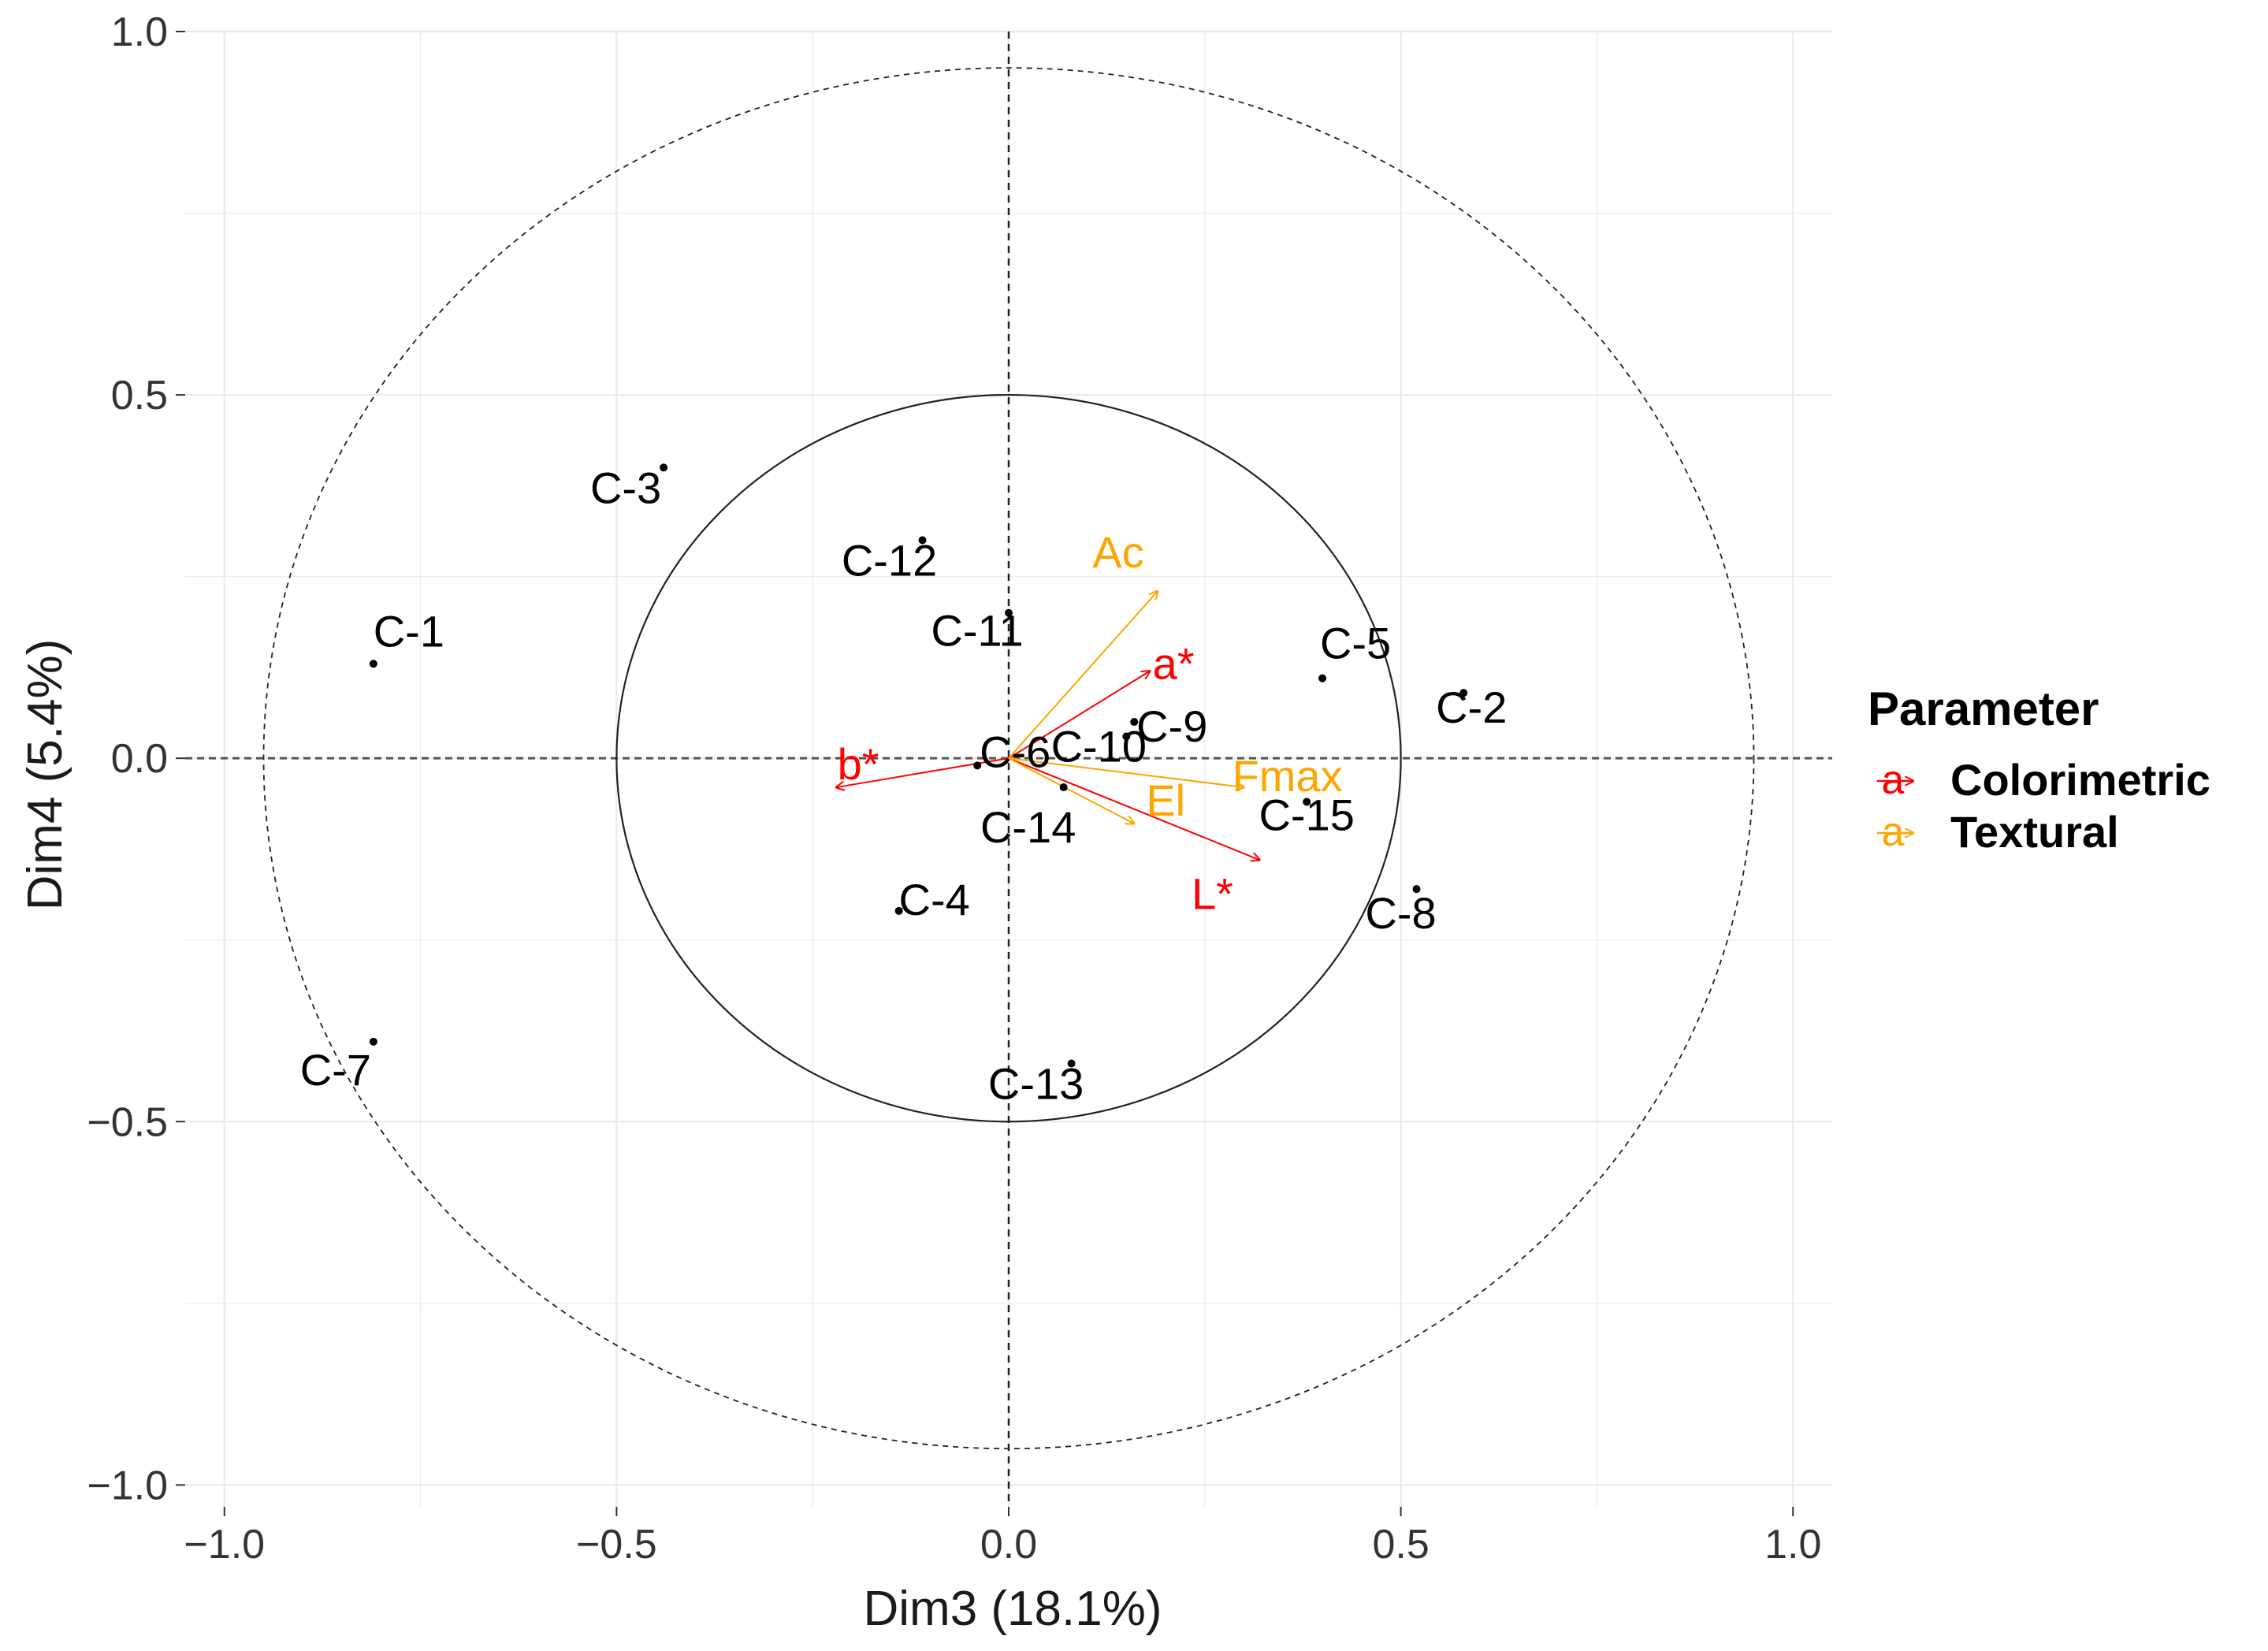 This screenshot has height=1651, width=2268. I want to click on point-label-c-14: C-14, so click(1028, 827).